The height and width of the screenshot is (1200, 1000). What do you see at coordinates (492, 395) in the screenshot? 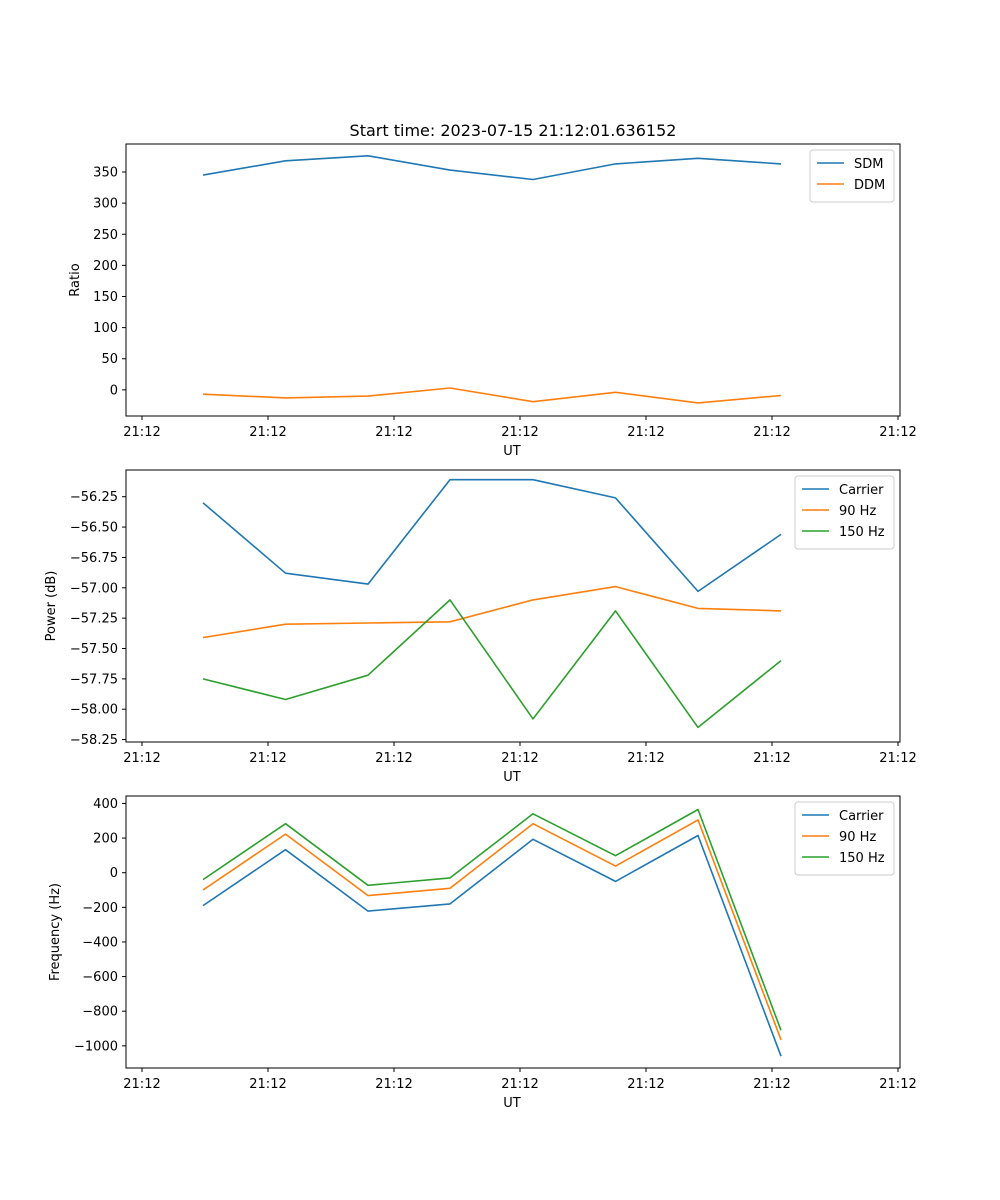
I see `ratio-series-line-ddm` at bounding box center [492, 395].